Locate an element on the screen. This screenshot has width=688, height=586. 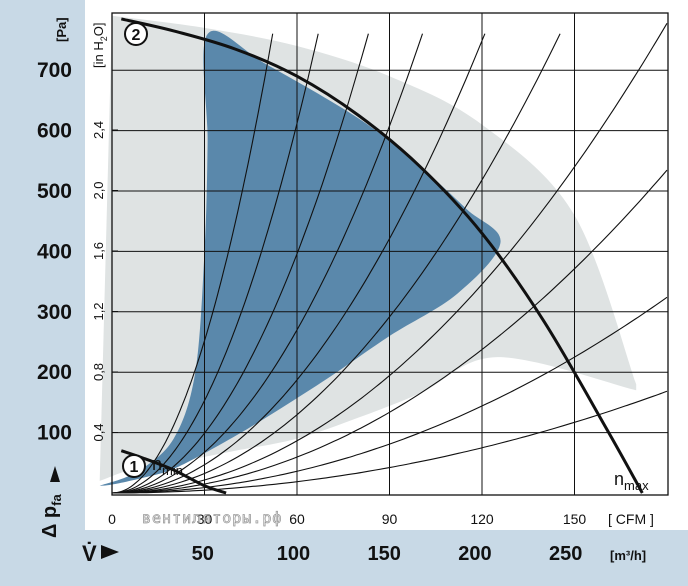
y-tick-label-pa: 300 is located at coordinates (54, 312).